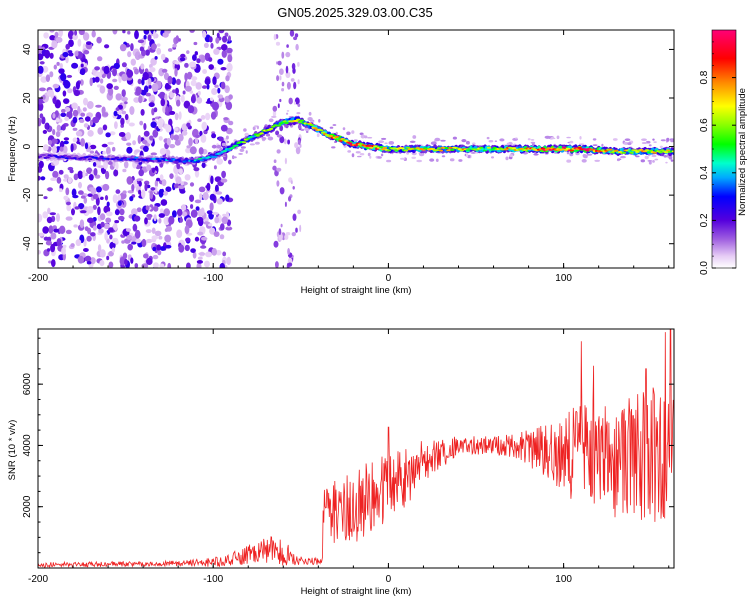 The image size is (750, 600). I want to click on spectrogram-y-tick-label: 20, so click(27, 98).